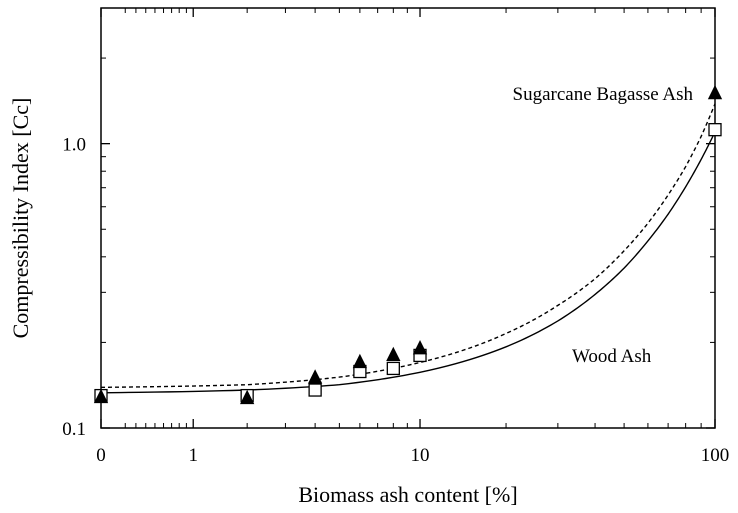  What do you see at coordinates (193, 455) in the screenshot?
I see `x-tick-label-1: 1` at bounding box center [193, 455].